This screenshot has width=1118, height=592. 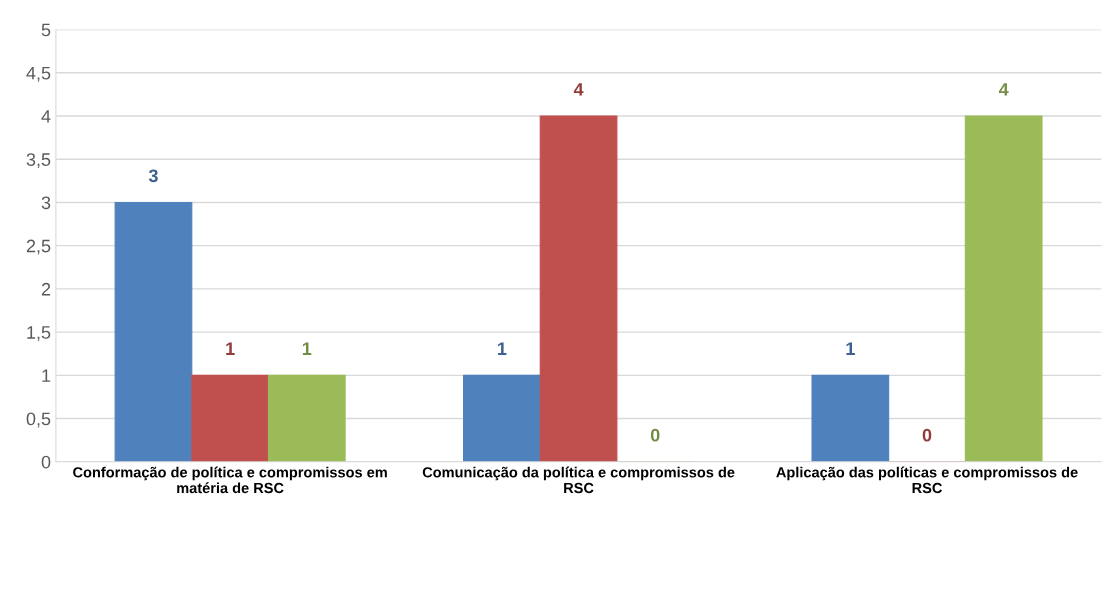 What do you see at coordinates (38, 247) in the screenshot?
I see `y-tick-label: 2,5` at bounding box center [38, 247].